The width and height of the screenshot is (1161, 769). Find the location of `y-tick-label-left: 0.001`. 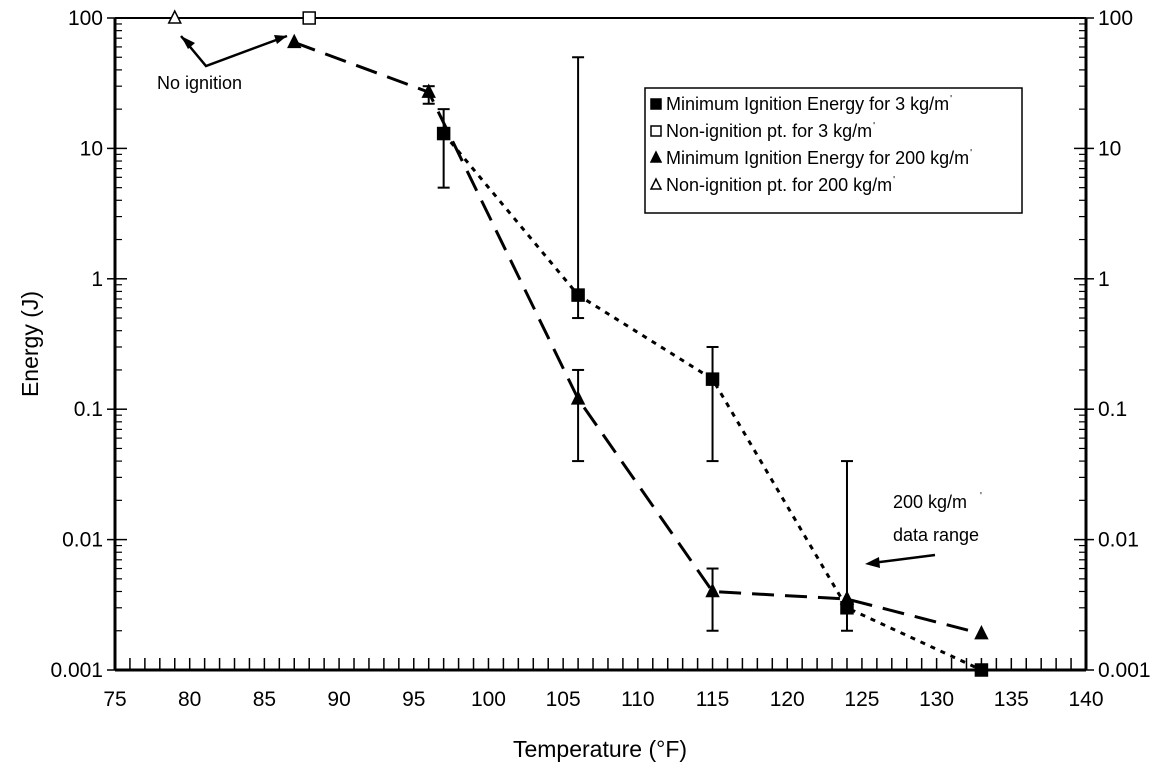

y-tick-label-left: 0.001 is located at coordinates (76, 670).